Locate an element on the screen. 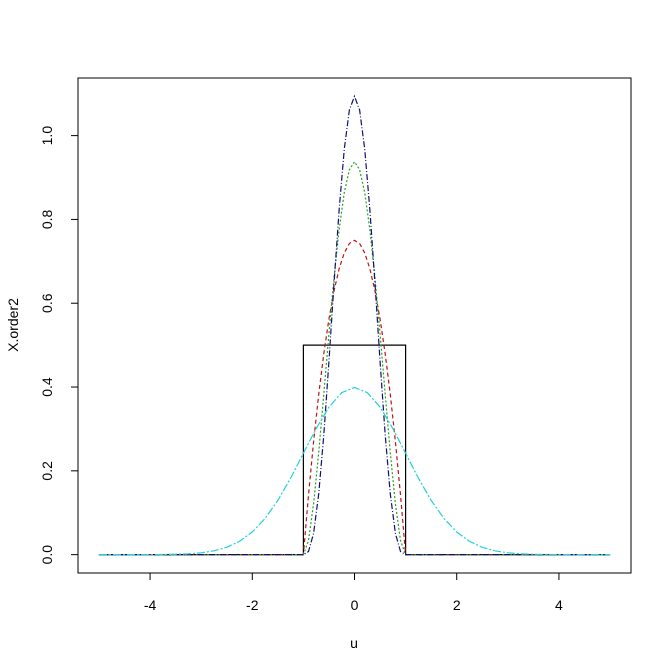  x-tick-label: 4 is located at coordinates (559, 605).